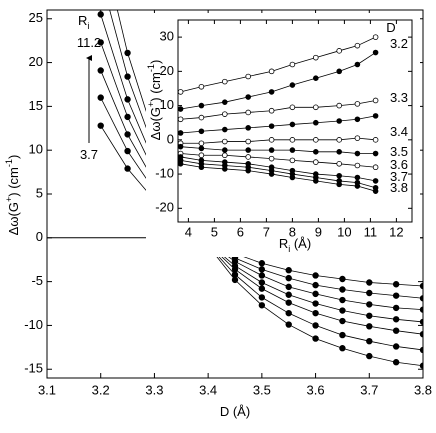 The image size is (436, 433). What do you see at coordinates (390, 27) in the screenshot?
I see `label-part: D` at bounding box center [390, 27].